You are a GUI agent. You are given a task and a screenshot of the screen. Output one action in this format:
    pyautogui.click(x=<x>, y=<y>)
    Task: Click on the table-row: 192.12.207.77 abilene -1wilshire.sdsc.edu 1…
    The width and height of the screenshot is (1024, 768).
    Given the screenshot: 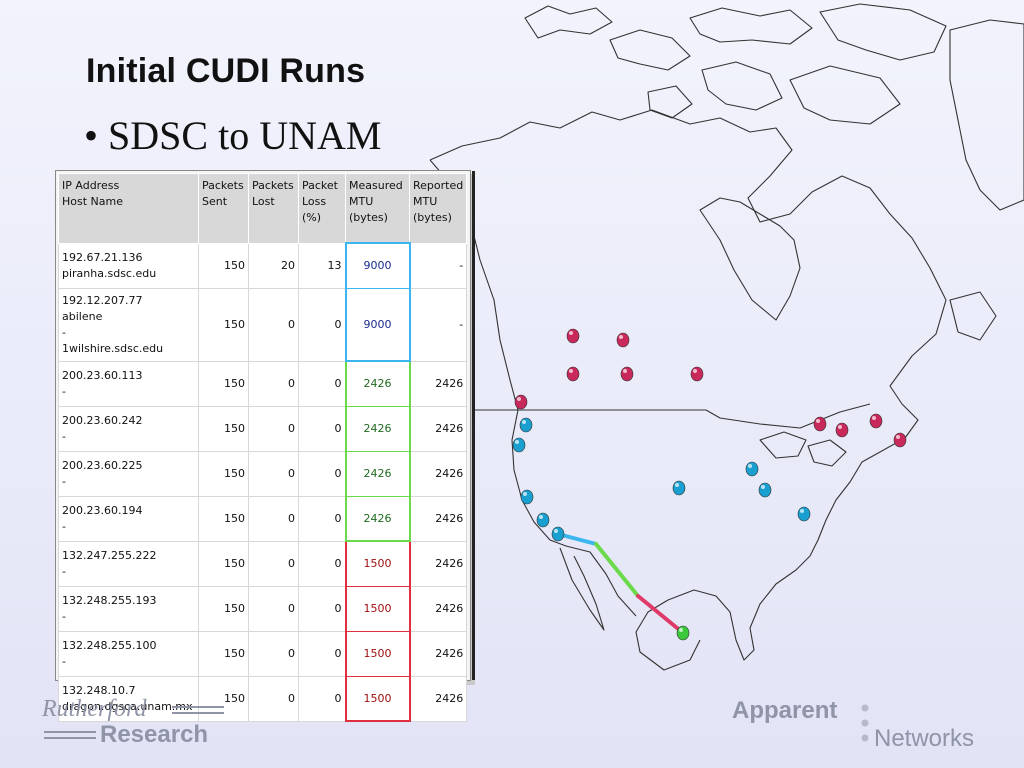 What is the action you would take?
    pyautogui.click(x=263, y=324)
    